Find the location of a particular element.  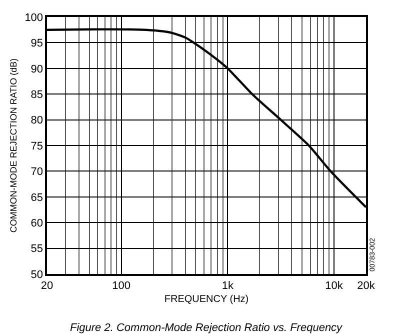

y-tick-label: 80 is located at coordinates (37, 120).